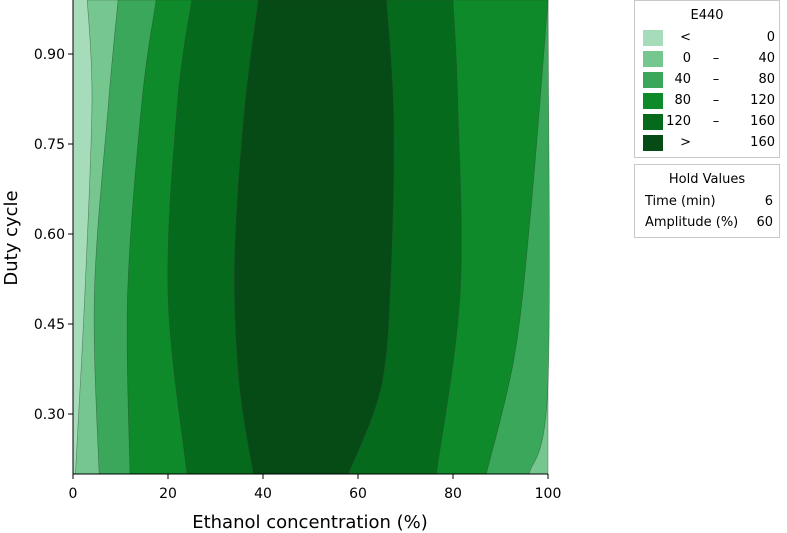 The height and width of the screenshot is (533, 787). What do you see at coordinates (73, 494) in the screenshot?
I see `x-tick-label-0: 0` at bounding box center [73, 494].